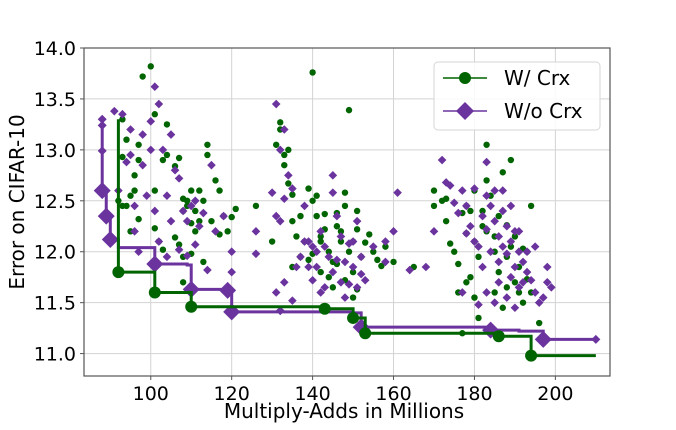 This screenshot has height=430, width=676. What do you see at coordinates (17, 201) in the screenshot?
I see `y-axis-label: Error on CIFAR-10` at bounding box center [17, 201].